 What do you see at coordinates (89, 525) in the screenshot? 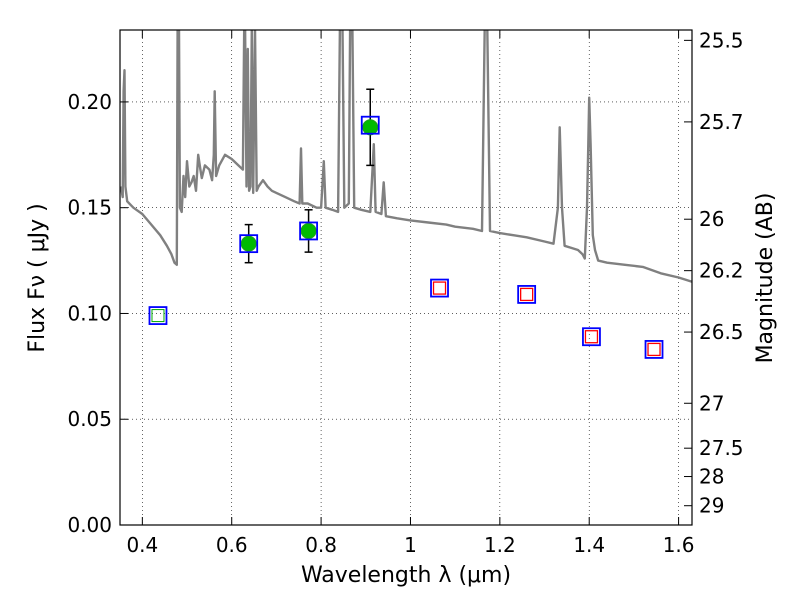
I see `y-tick-label: 0.00` at bounding box center [89, 525].